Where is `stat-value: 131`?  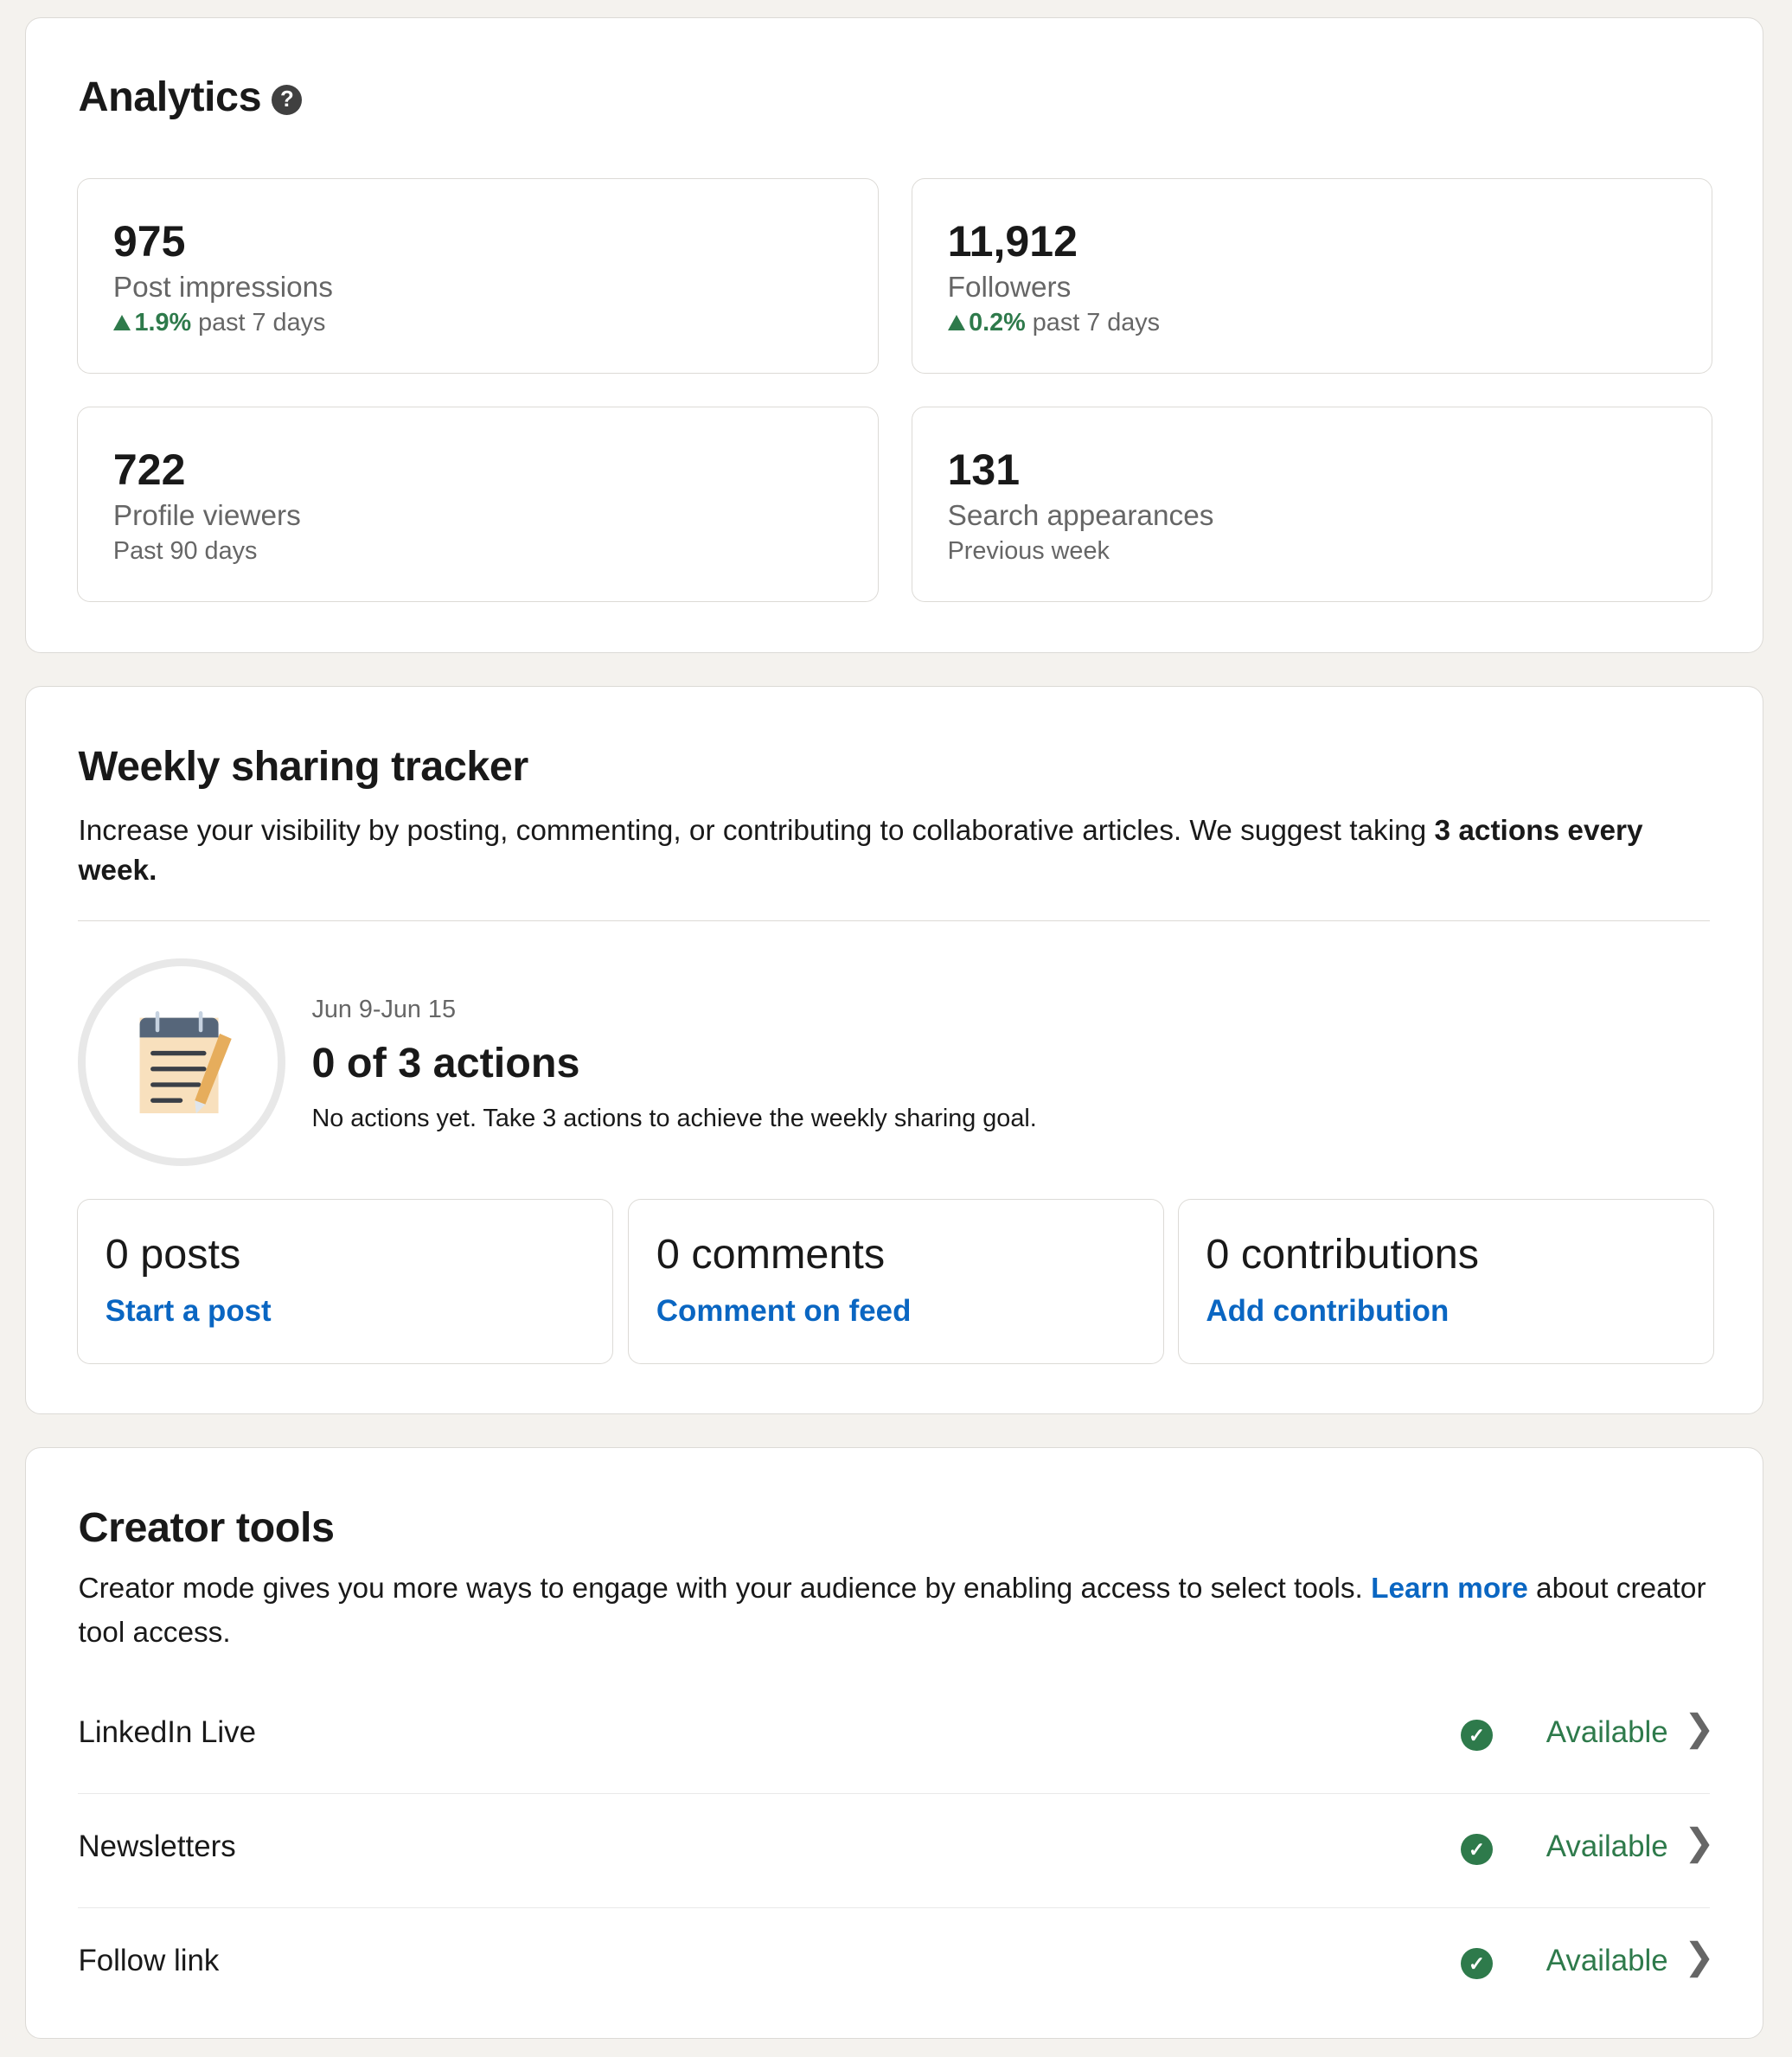
stat-value: 131 is located at coordinates (984, 470).